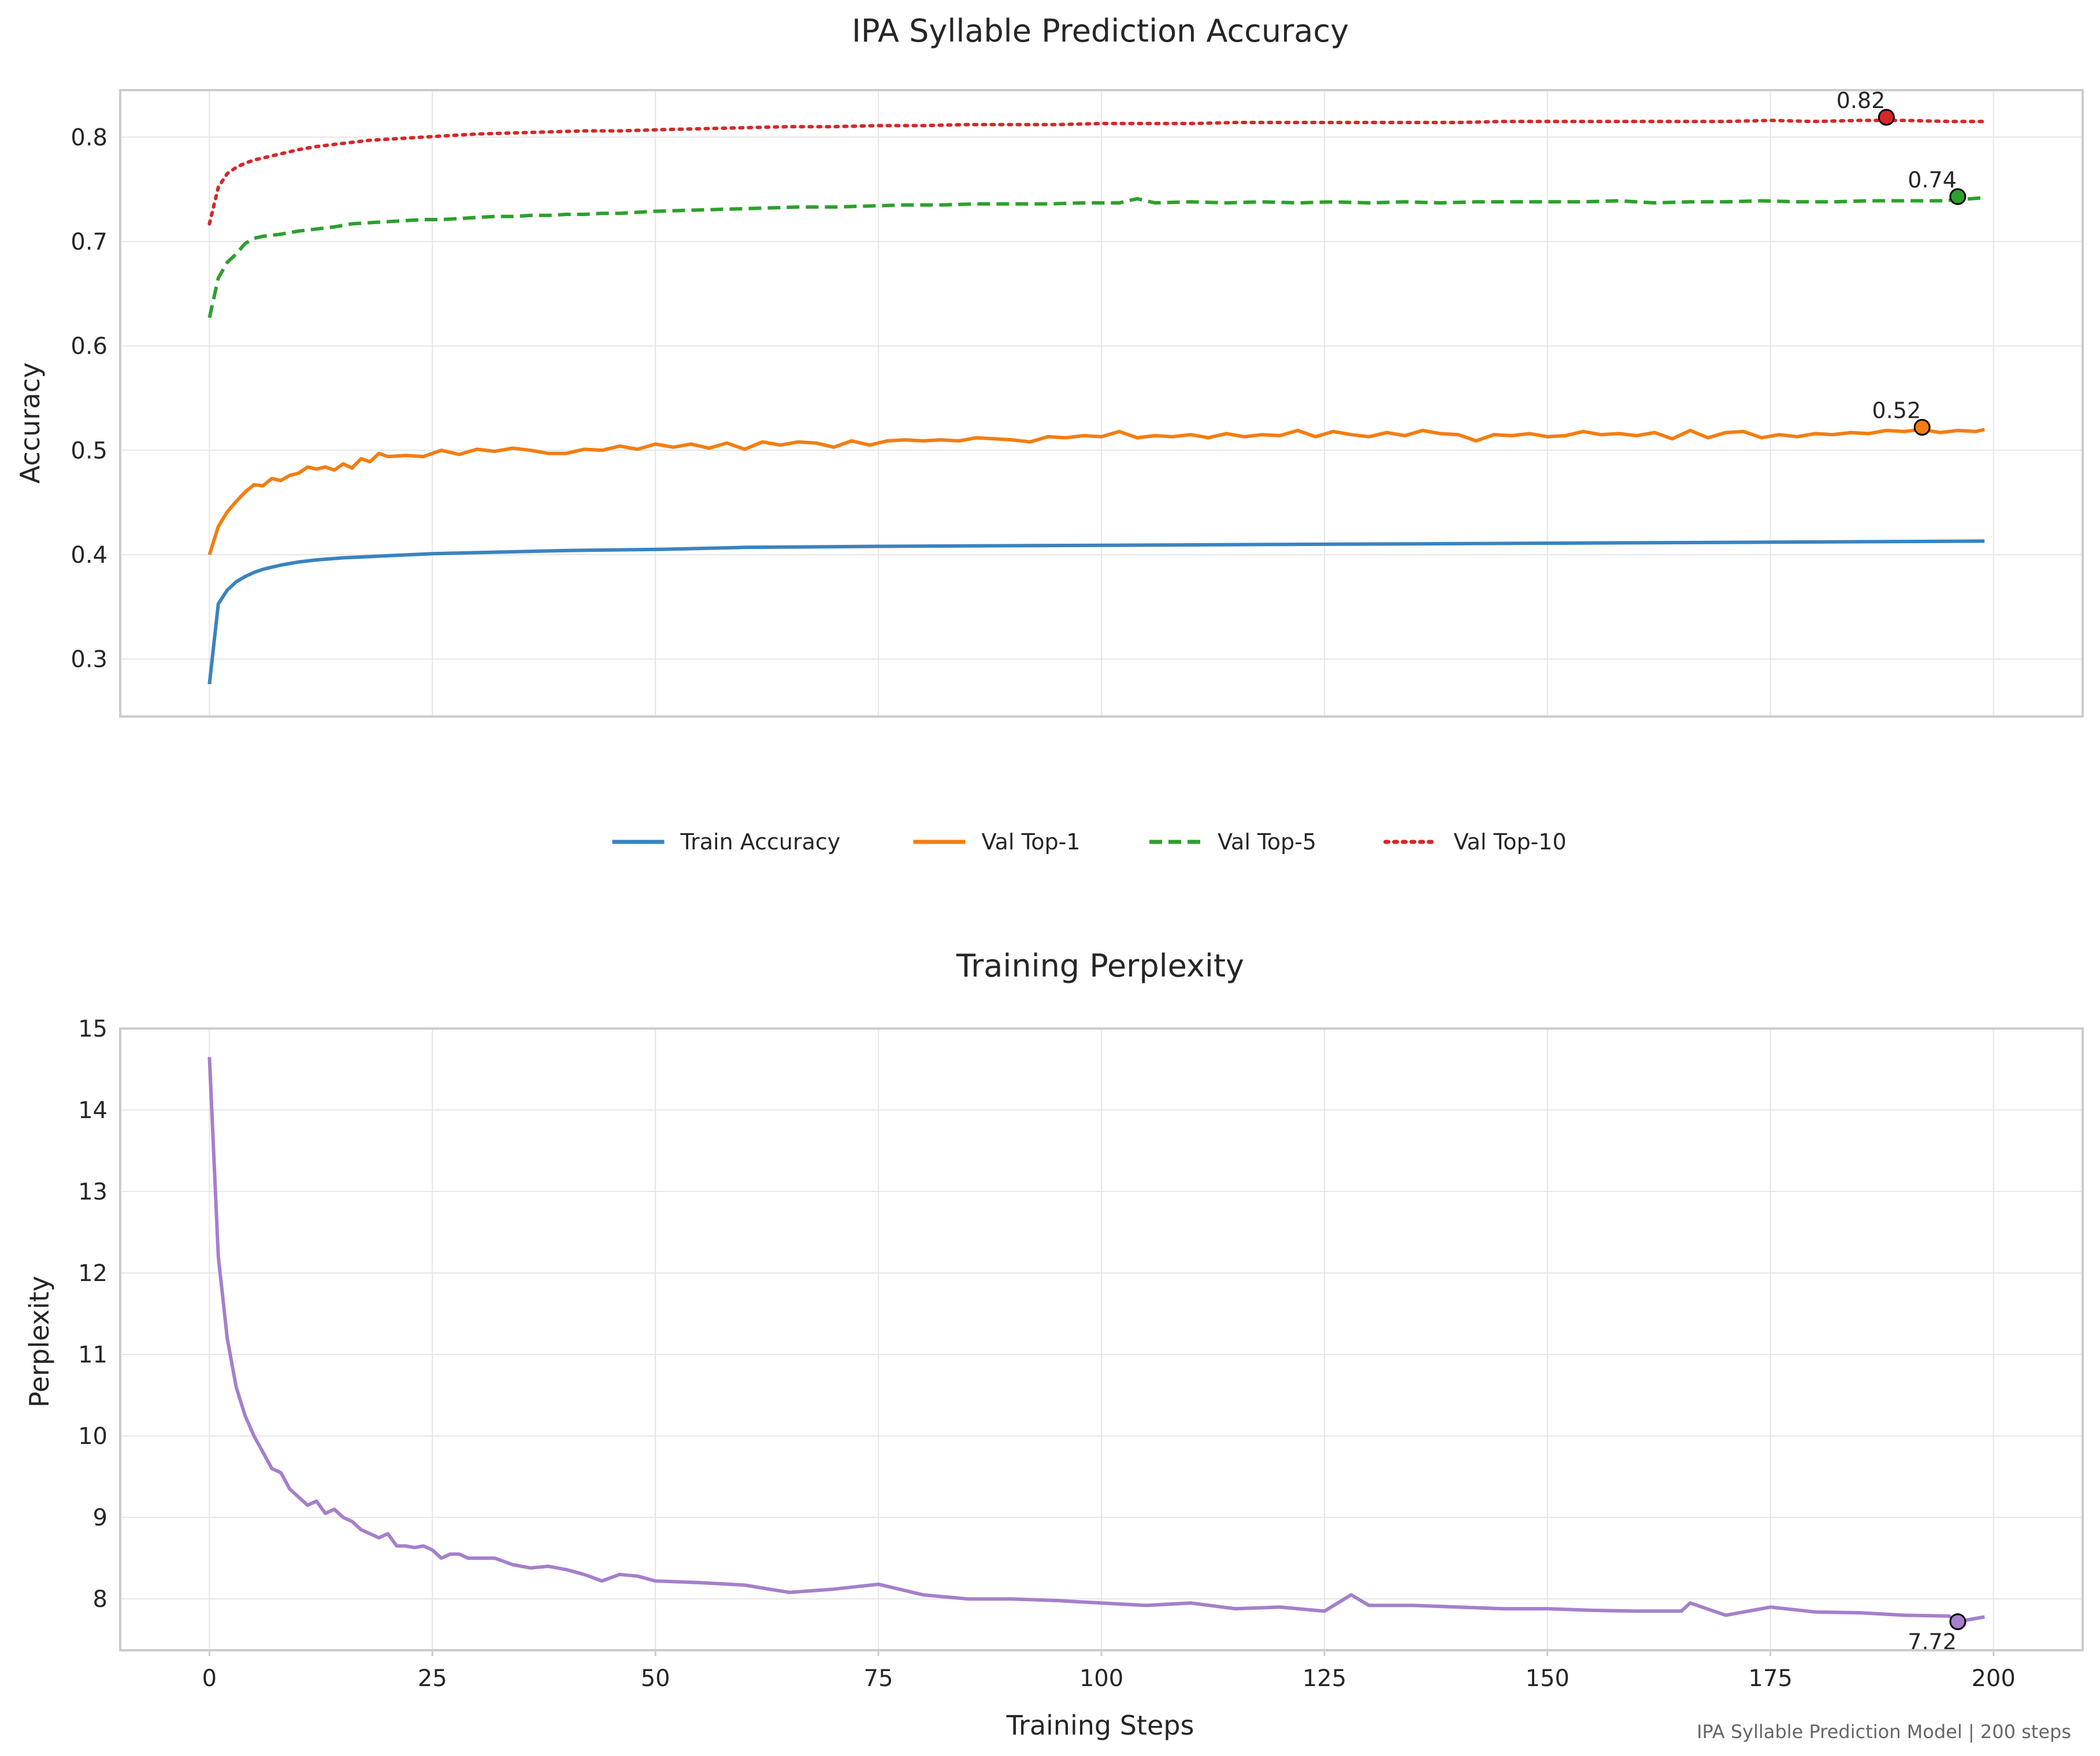 This screenshot has height=1756, width=2100. I want to click on x-tick-label: 75, so click(878, 1679).